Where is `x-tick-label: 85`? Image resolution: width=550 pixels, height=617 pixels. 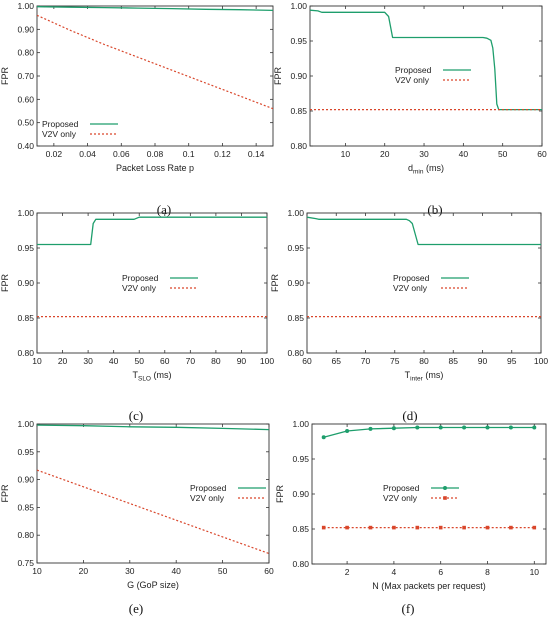 x-tick-label: 85 is located at coordinates (454, 361).